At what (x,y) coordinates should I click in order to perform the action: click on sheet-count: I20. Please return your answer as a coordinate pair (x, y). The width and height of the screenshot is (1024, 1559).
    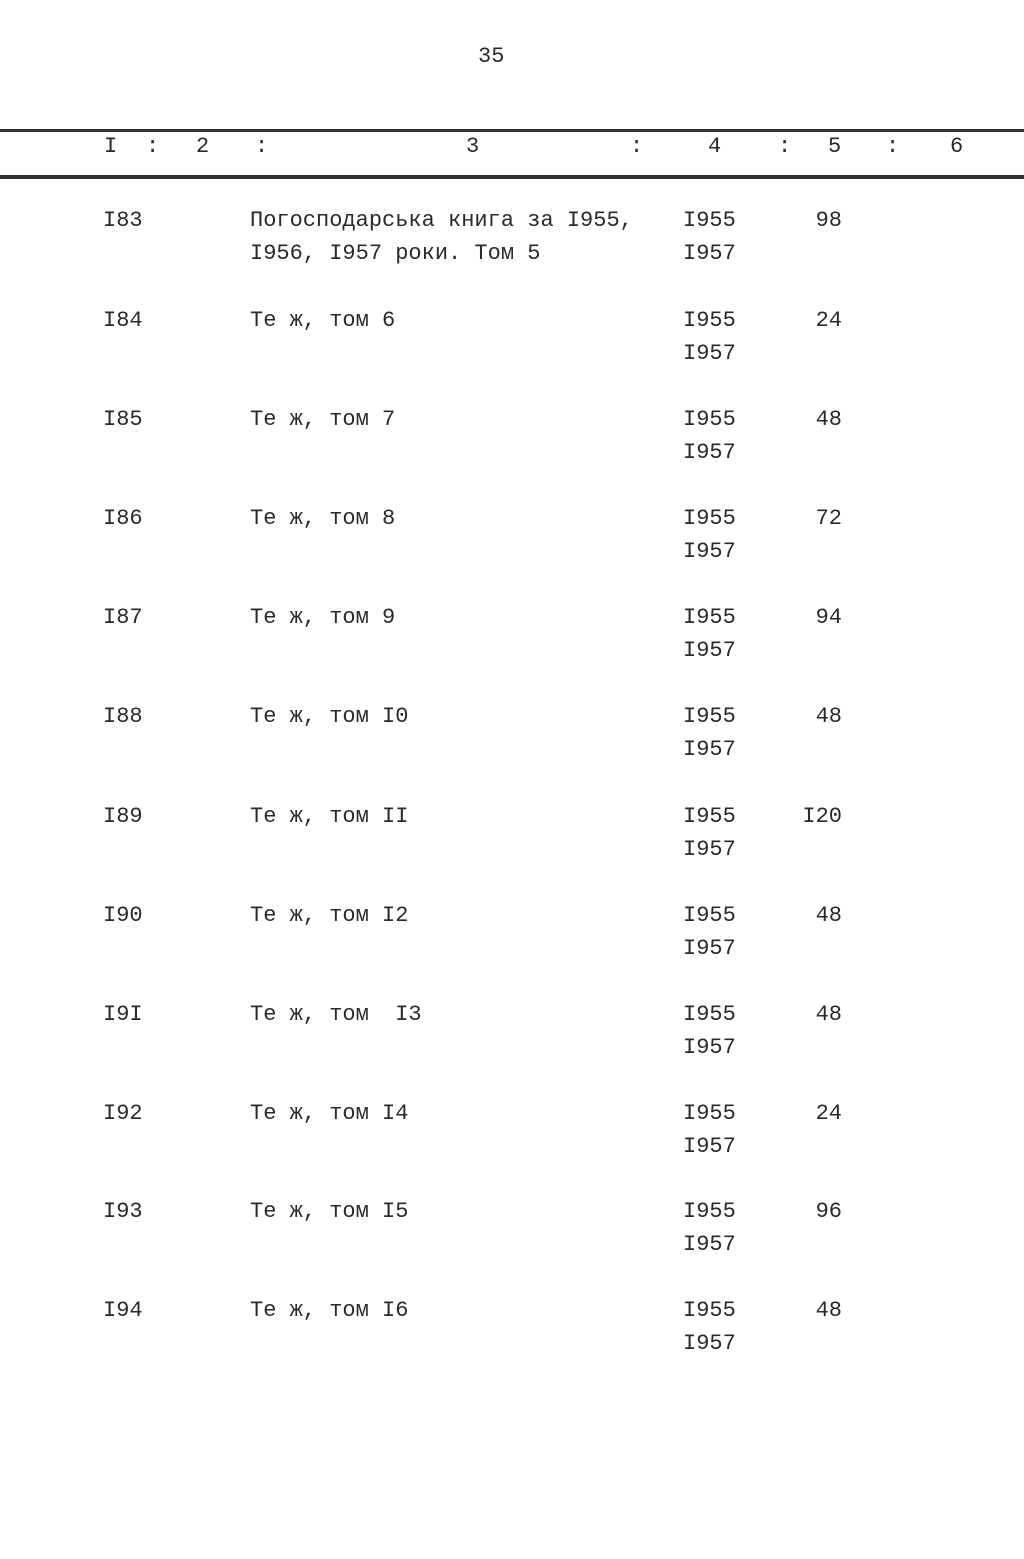
    Looking at the image, I should click on (822, 816).